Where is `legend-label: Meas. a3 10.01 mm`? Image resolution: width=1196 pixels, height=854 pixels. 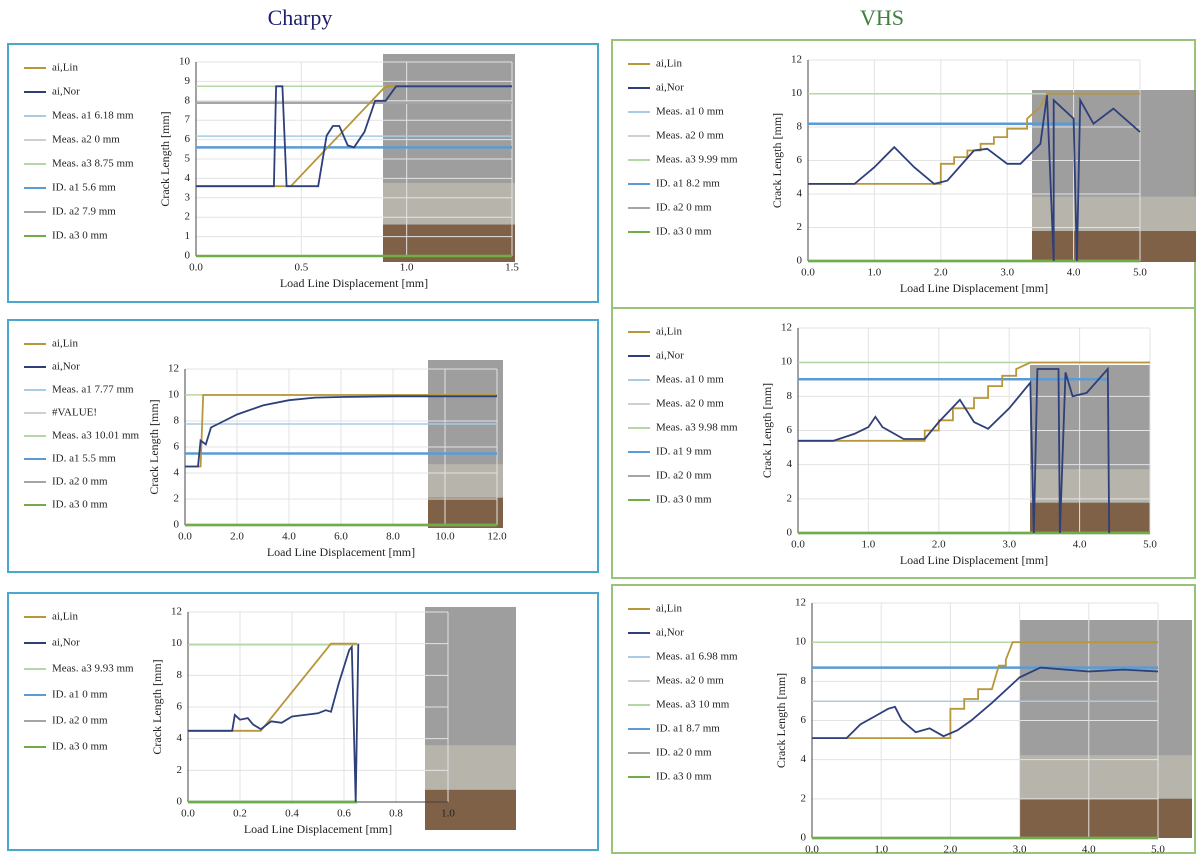
legend-label: Meas. a3 10.01 mm is located at coordinates (96, 436).